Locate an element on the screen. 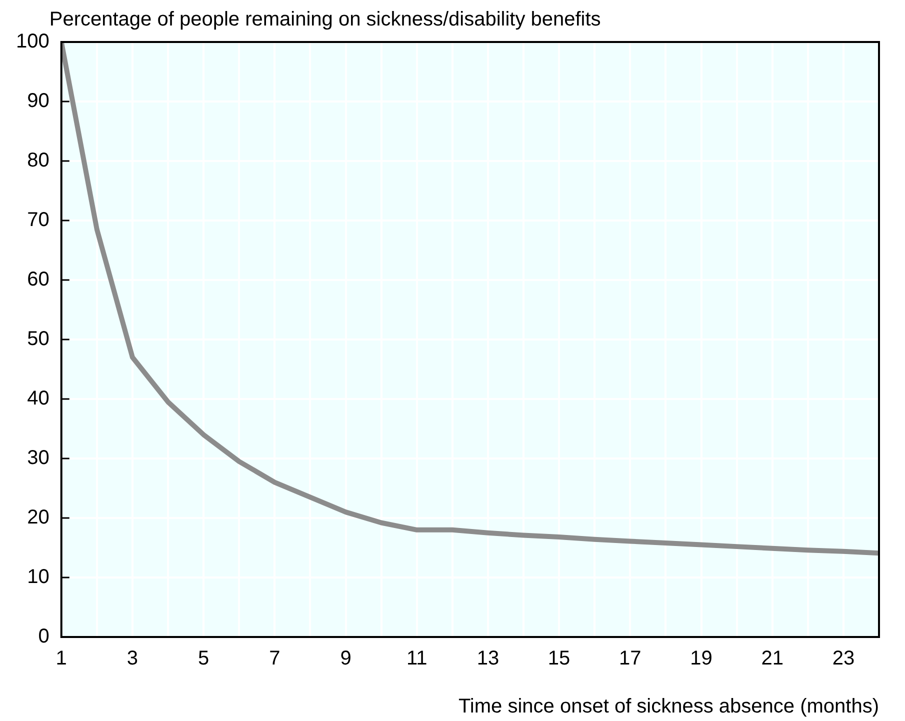 This screenshot has height=721, width=905. x-tick-label: 11 is located at coordinates (417, 659).